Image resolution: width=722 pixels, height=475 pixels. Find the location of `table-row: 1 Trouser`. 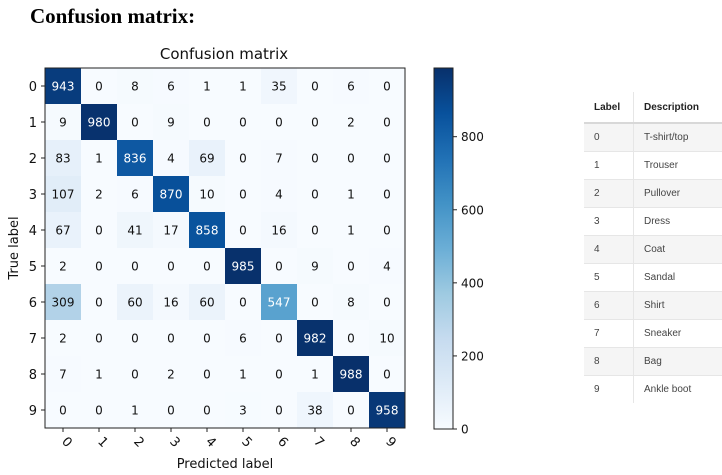

table-row: 1 Trouser is located at coordinates (653, 165).